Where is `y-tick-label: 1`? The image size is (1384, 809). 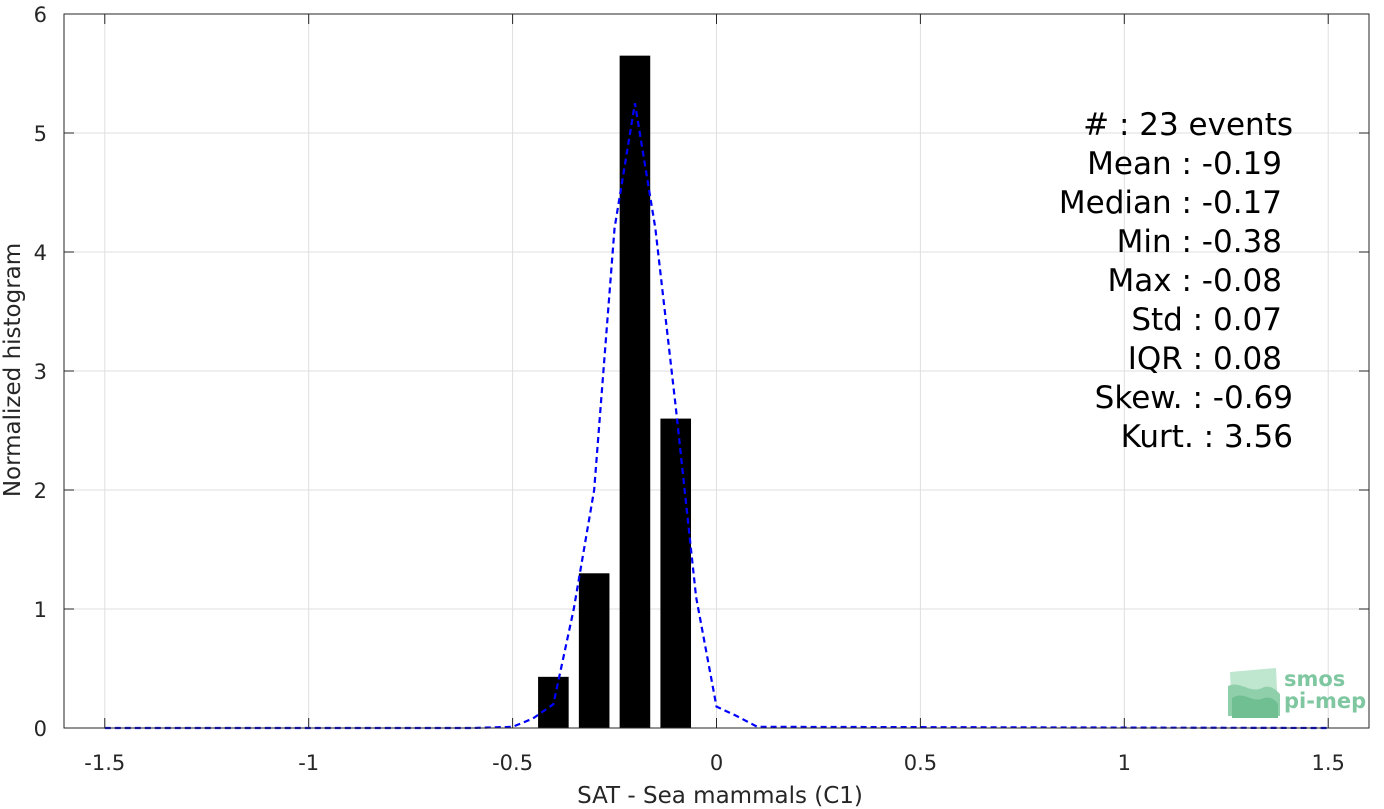
y-tick-label: 1 is located at coordinates (40, 610).